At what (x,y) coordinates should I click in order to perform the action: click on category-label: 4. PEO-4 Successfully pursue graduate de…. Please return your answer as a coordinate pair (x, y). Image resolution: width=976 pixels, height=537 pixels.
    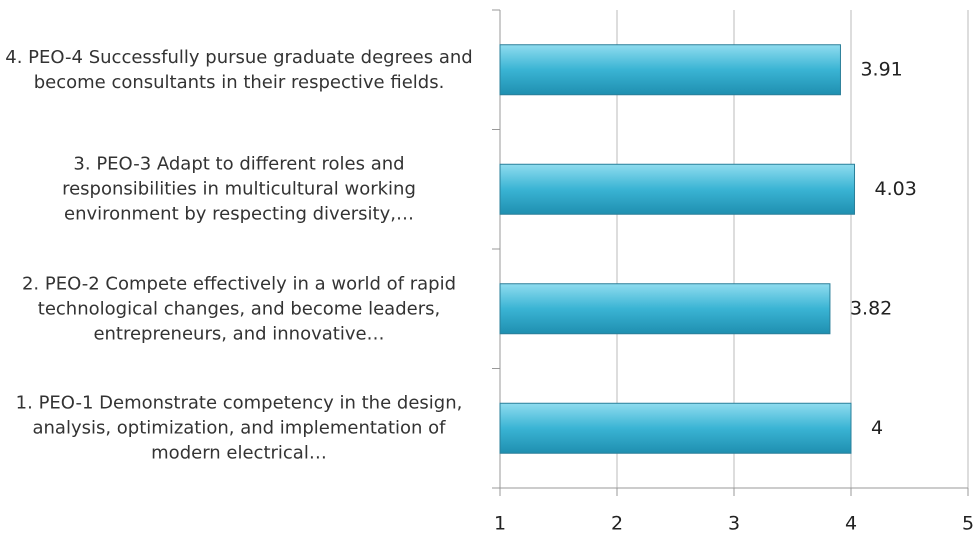
    Looking at the image, I should click on (239, 69).